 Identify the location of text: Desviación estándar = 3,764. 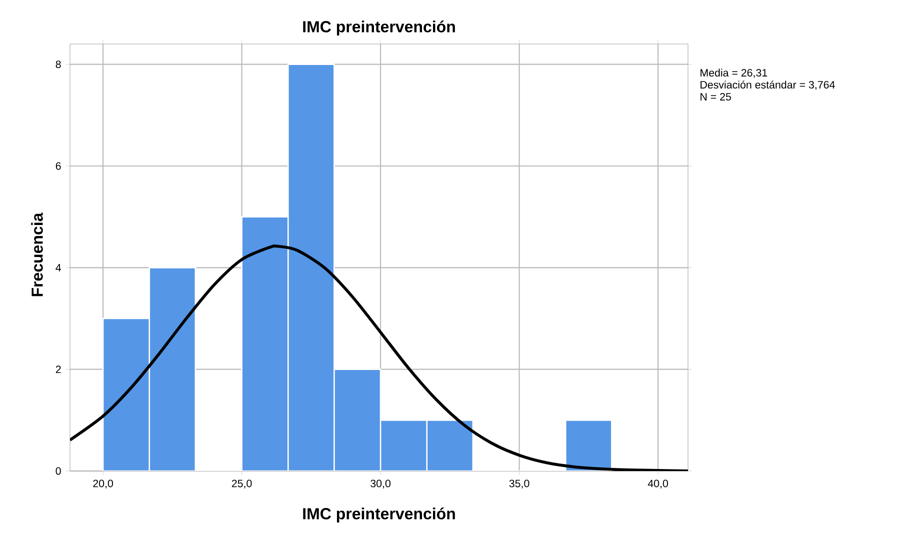
(767, 85).